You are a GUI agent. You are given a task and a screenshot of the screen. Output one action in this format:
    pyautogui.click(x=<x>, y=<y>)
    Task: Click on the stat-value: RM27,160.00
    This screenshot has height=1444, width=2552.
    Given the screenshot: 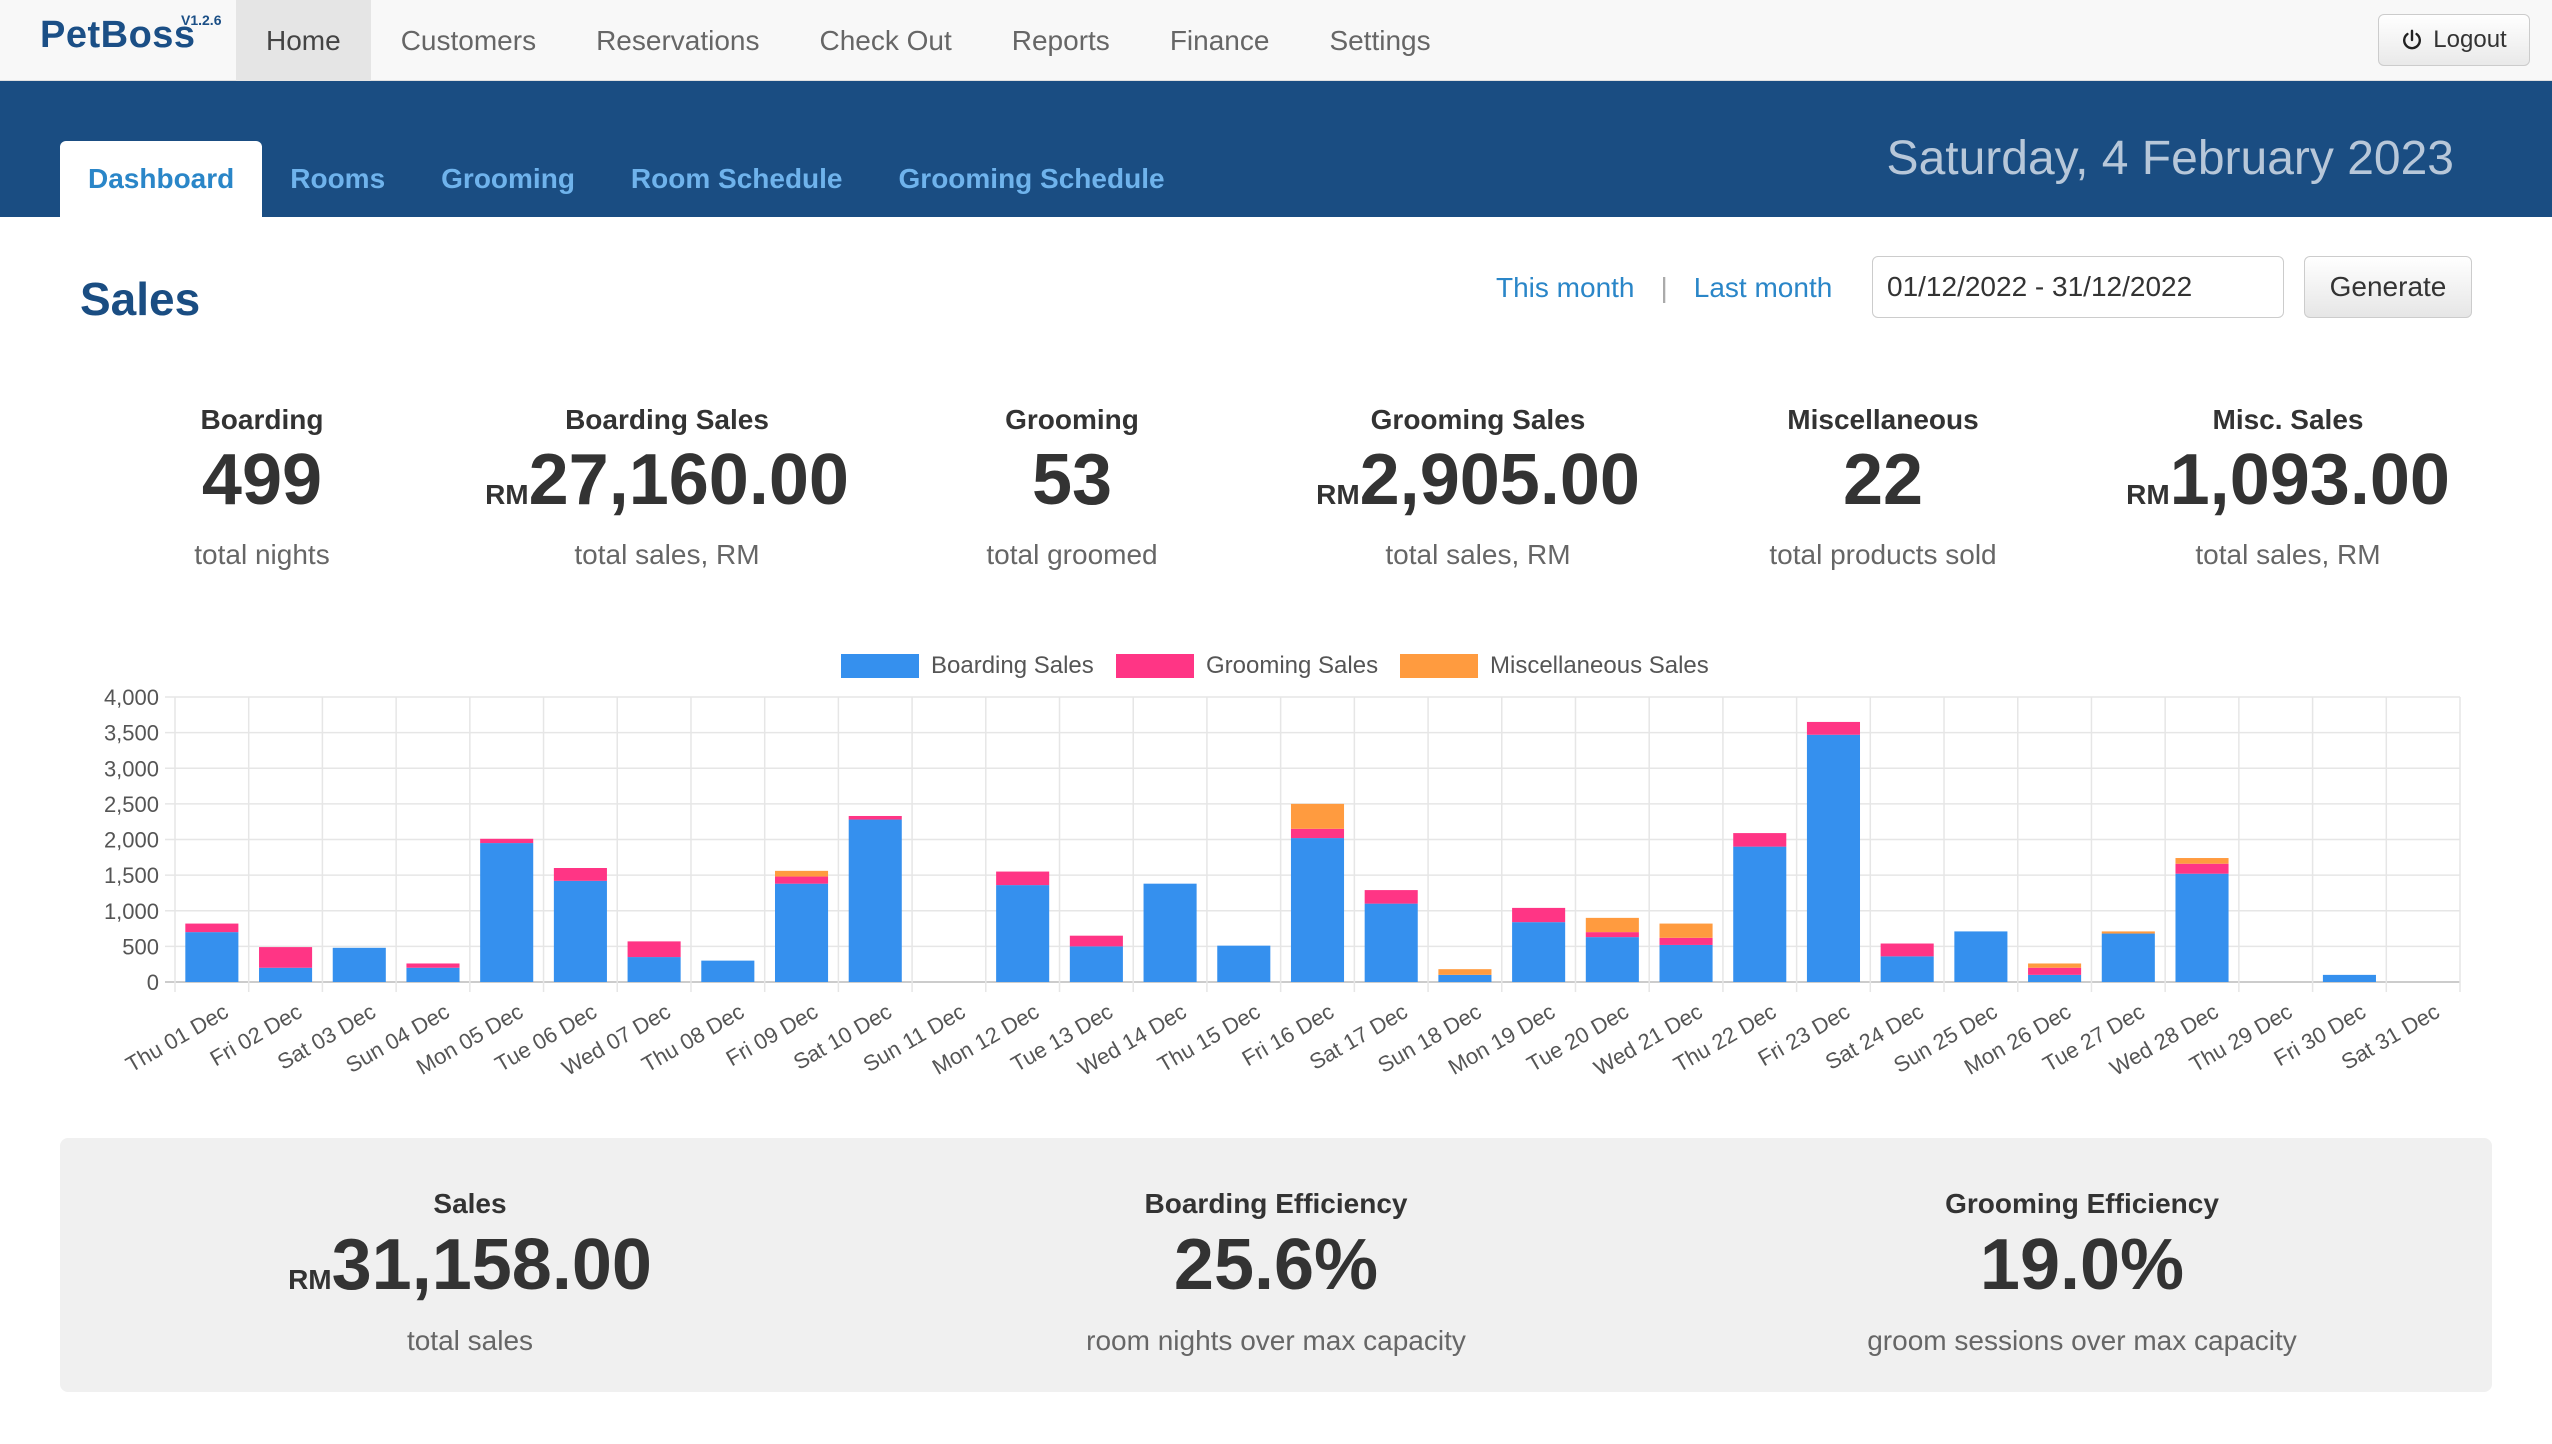 What is the action you would take?
    pyautogui.click(x=667, y=487)
    